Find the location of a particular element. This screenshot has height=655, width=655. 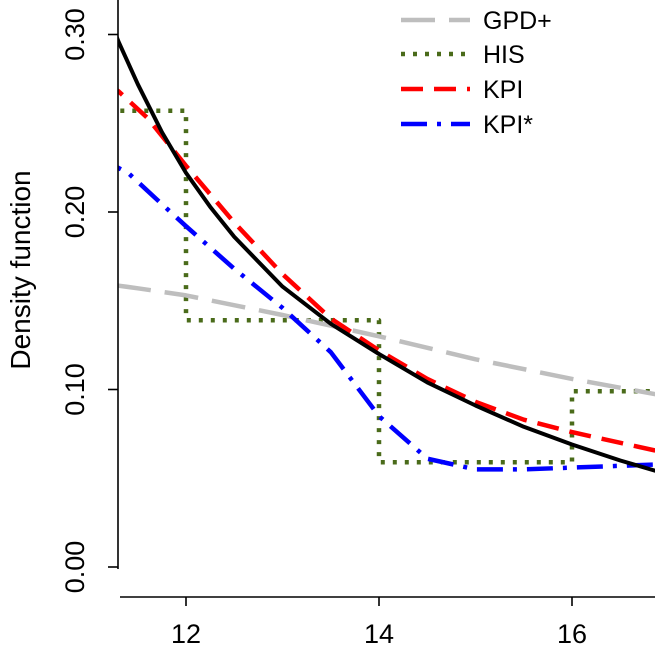

y-tick-label: 0.20 is located at coordinates (75, 212).